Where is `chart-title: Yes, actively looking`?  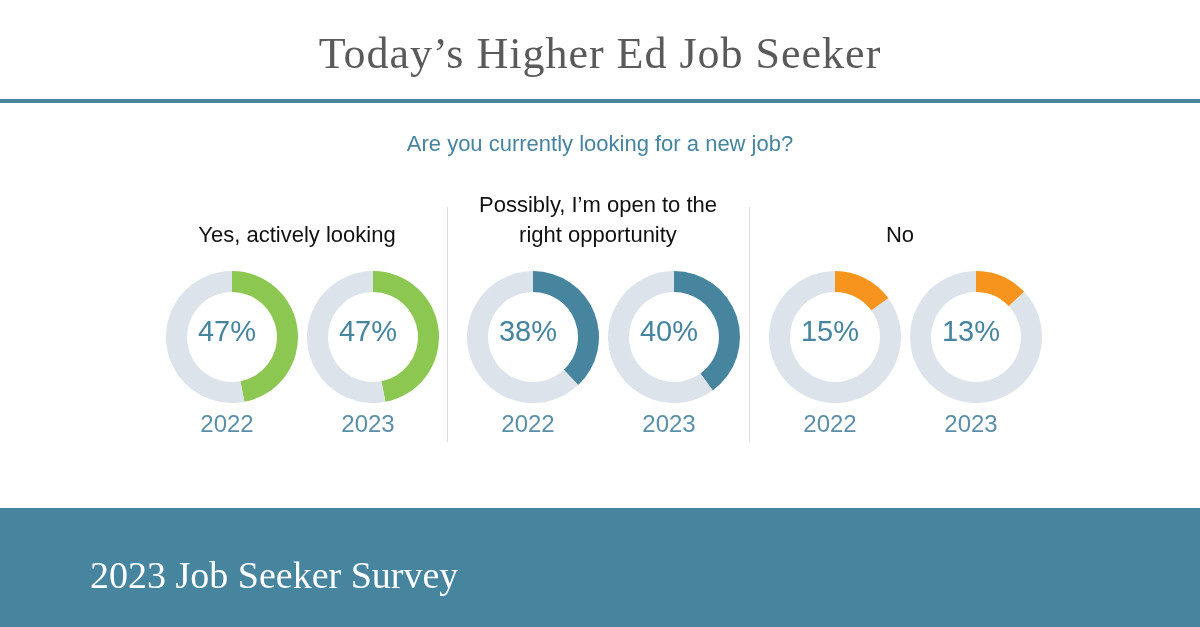
chart-title: Yes, actively looking is located at coordinates (297, 235).